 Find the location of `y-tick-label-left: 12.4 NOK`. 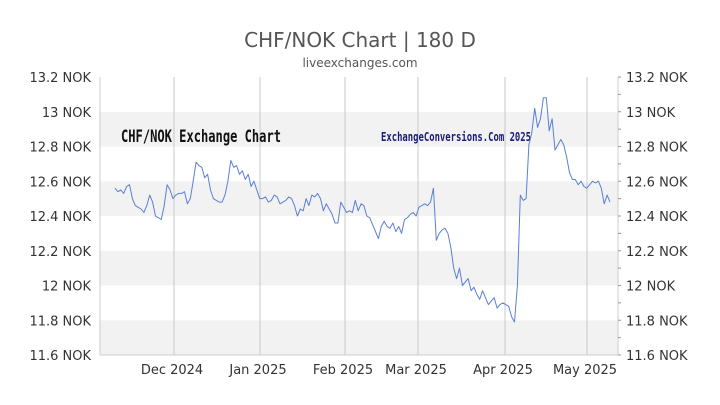

y-tick-label-left: 12.4 NOK is located at coordinates (60, 217).